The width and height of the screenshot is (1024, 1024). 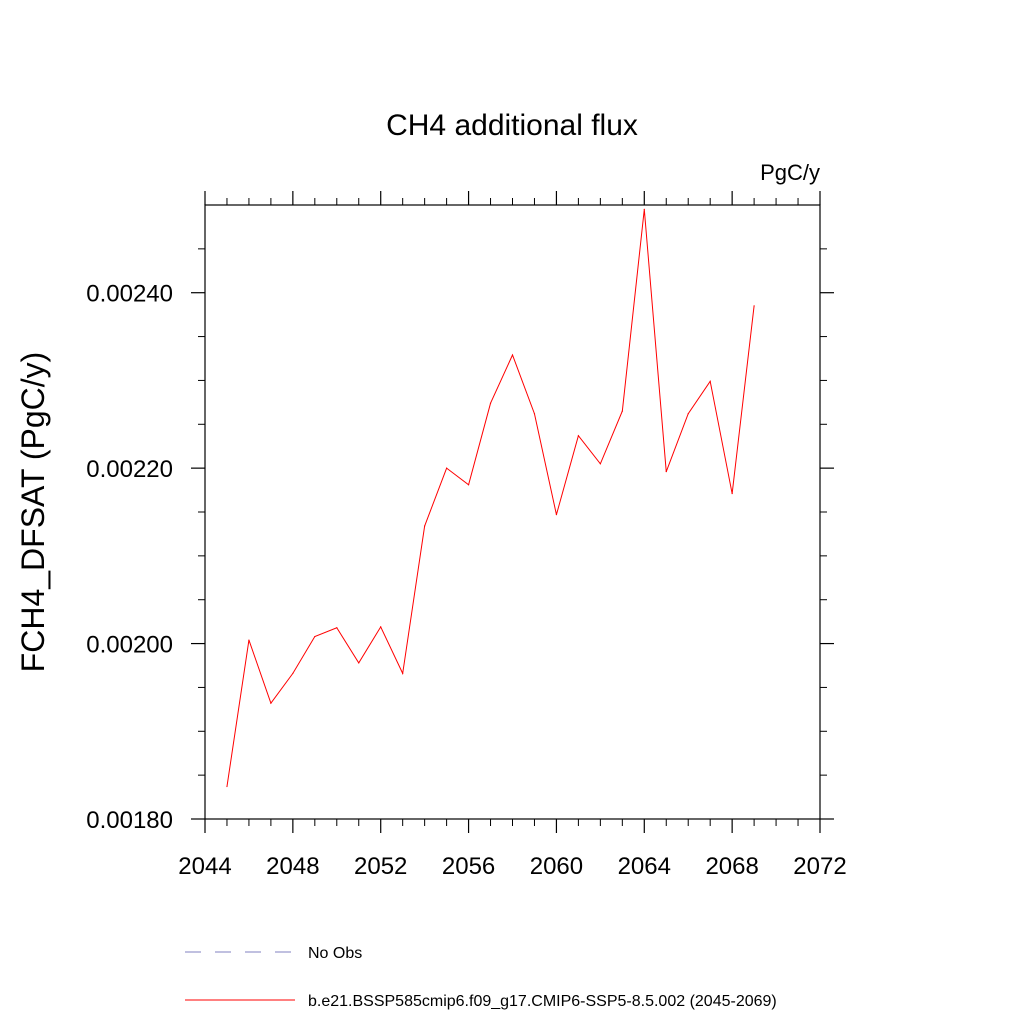 What do you see at coordinates (129, 645) in the screenshot?
I see `y-tick-label: 0.00200` at bounding box center [129, 645].